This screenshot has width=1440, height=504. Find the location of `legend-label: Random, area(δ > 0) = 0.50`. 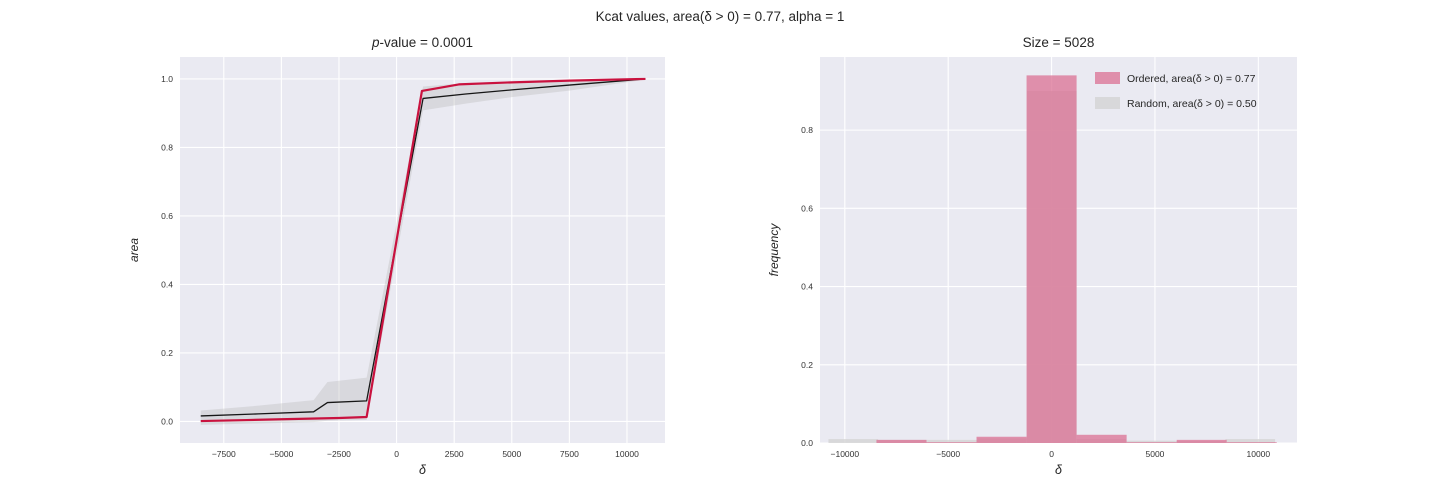

legend-label: Random, area(δ > 0) = 0.50 is located at coordinates (1192, 104).